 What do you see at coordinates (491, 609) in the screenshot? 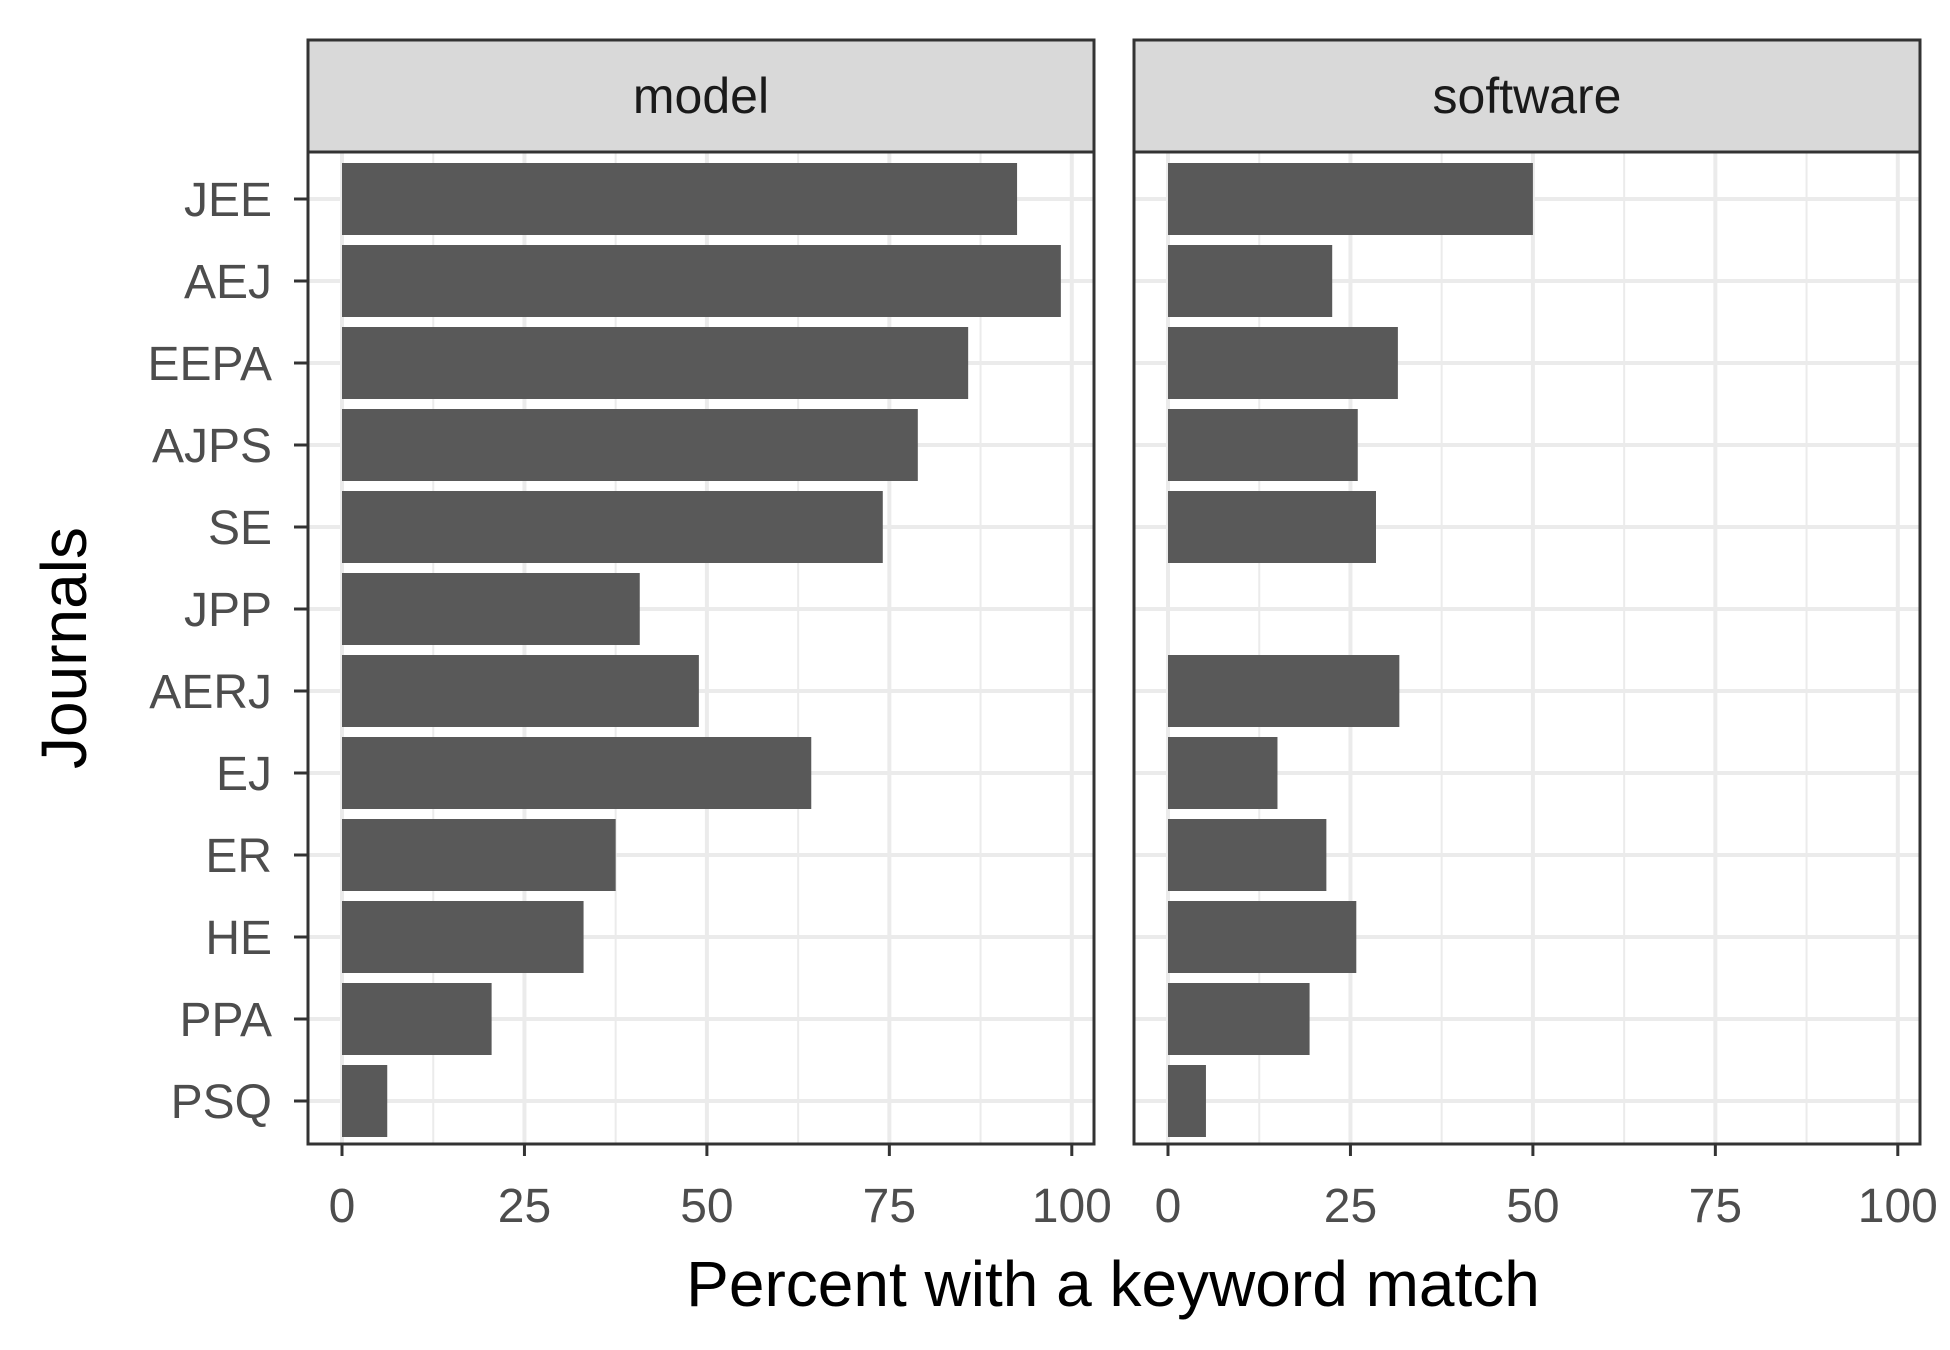
I see `bar-jpp` at bounding box center [491, 609].